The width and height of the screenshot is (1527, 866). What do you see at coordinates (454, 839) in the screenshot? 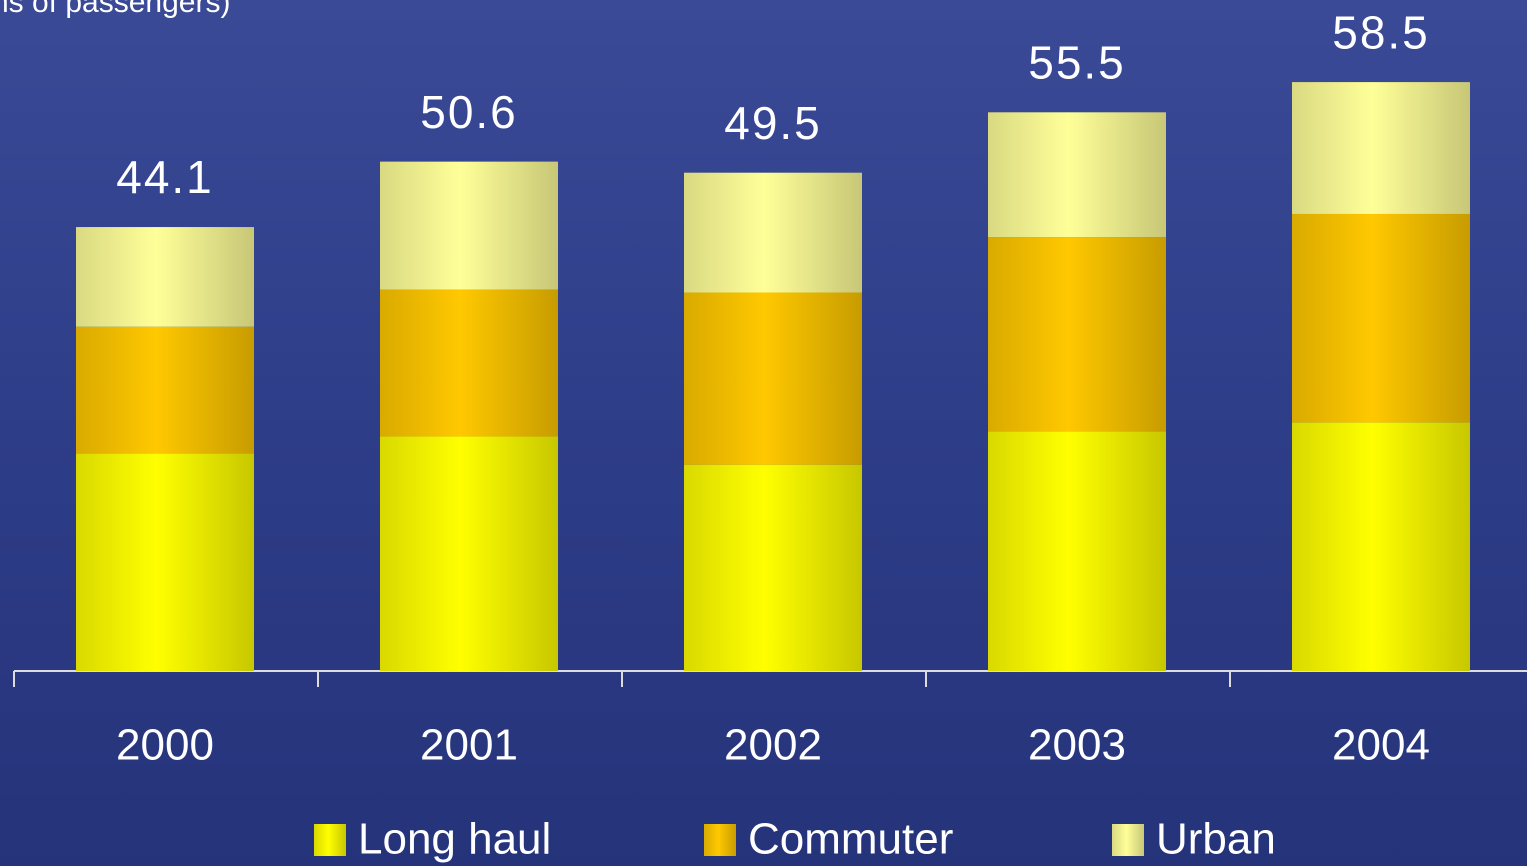
I see `legend-label: Long haul` at bounding box center [454, 839].